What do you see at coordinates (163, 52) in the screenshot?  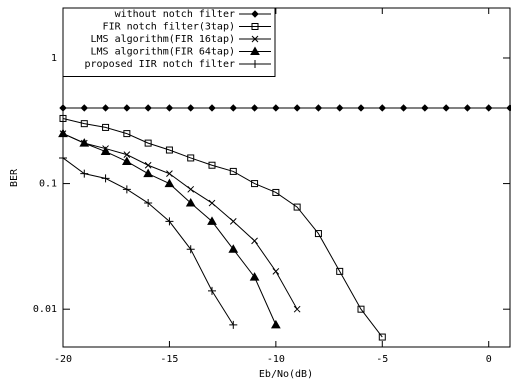 I see `legend-label: LMS algorithm(FIR 64tap)` at bounding box center [163, 52].